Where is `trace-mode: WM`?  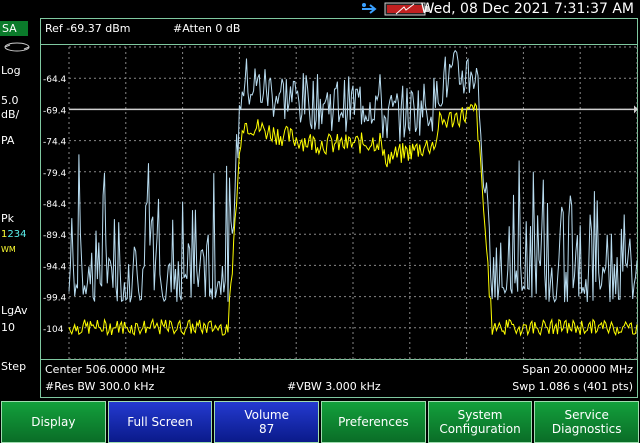 trace-mode: WM is located at coordinates (8, 249).